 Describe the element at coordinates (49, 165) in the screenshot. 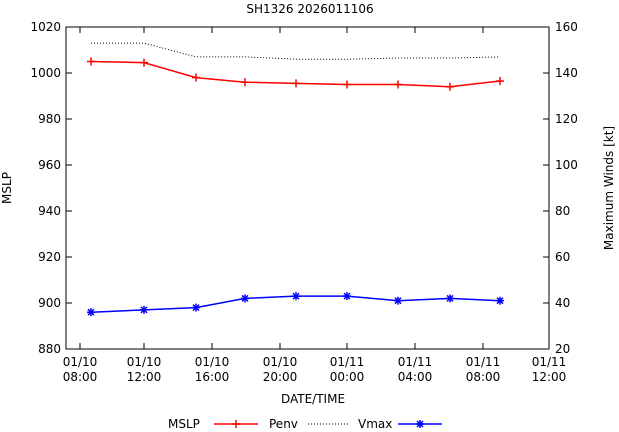

I see `left-tick-label: 960` at that location.